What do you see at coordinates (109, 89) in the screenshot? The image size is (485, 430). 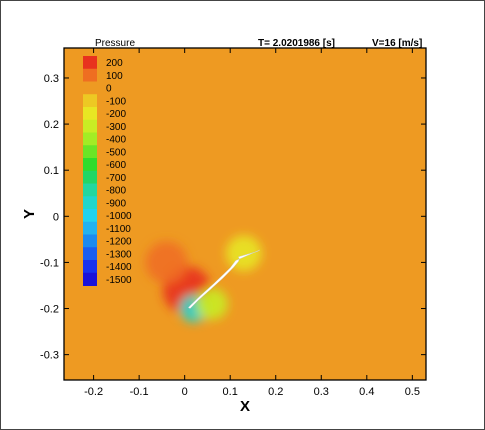 I see `colorbar-label: 0` at bounding box center [109, 89].